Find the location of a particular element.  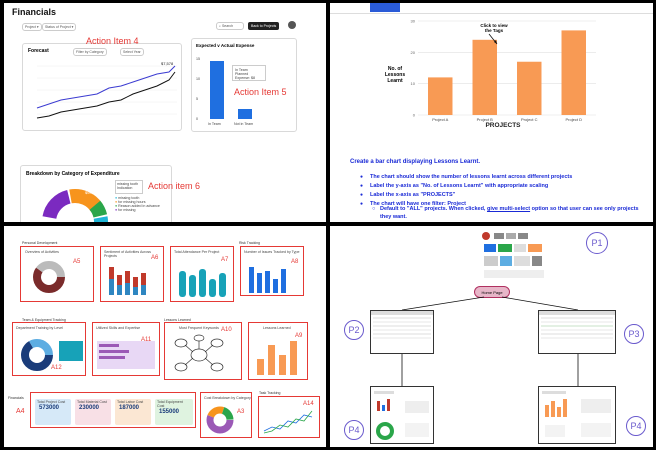

section-label: Task Tracking is located at coordinates (270, 393).